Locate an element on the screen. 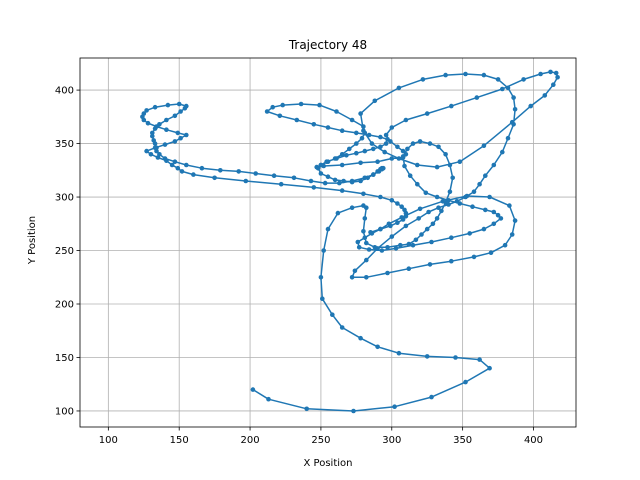 The image size is (640, 480). x-tick-label: 300 is located at coordinates (391, 440).